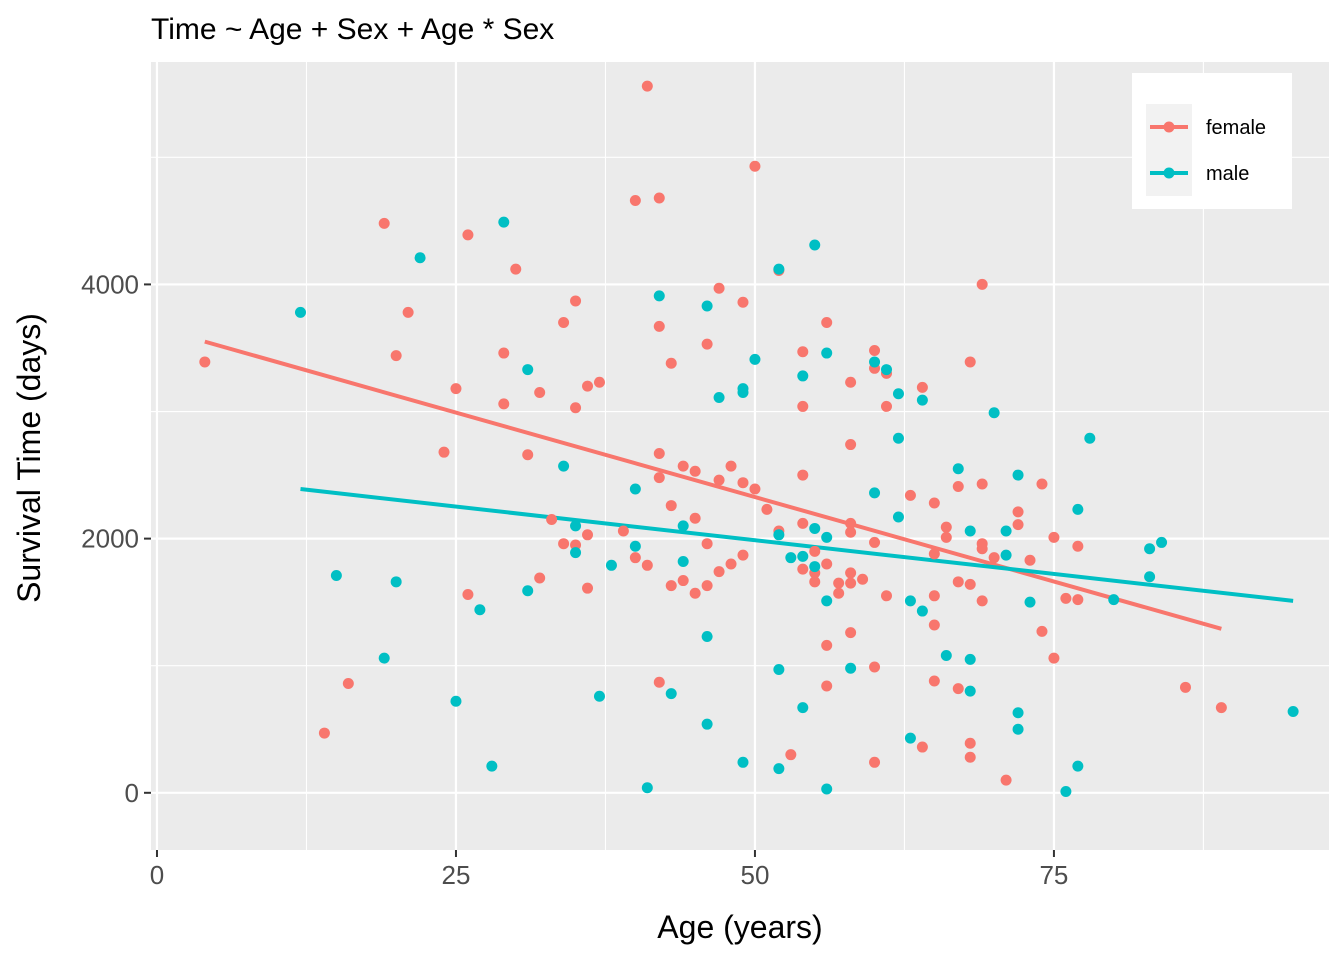 Image resolution: width=1344 pixels, height=960 pixels. Describe the element at coordinates (132, 793) in the screenshot. I see `y-tick-label: 0` at that location.